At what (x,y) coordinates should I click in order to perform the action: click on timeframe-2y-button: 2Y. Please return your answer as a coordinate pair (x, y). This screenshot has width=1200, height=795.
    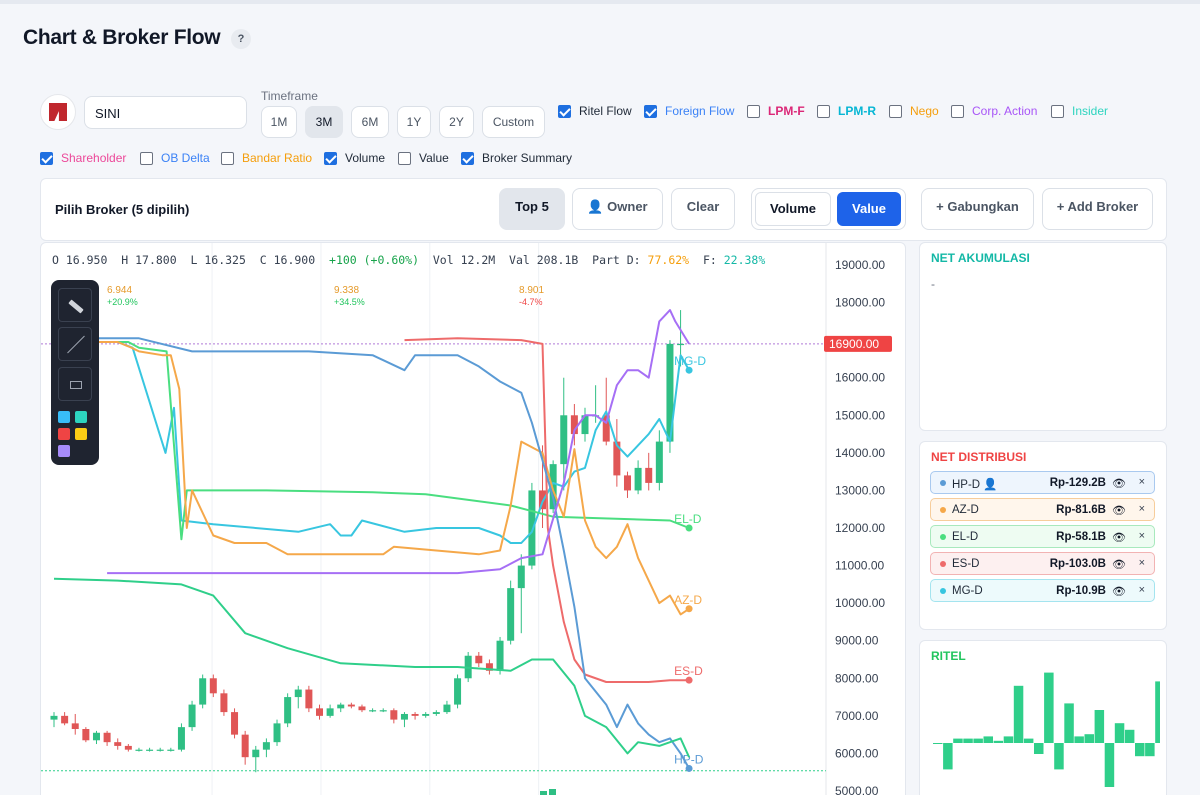
    Looking at the image, I should click on (456, 122).